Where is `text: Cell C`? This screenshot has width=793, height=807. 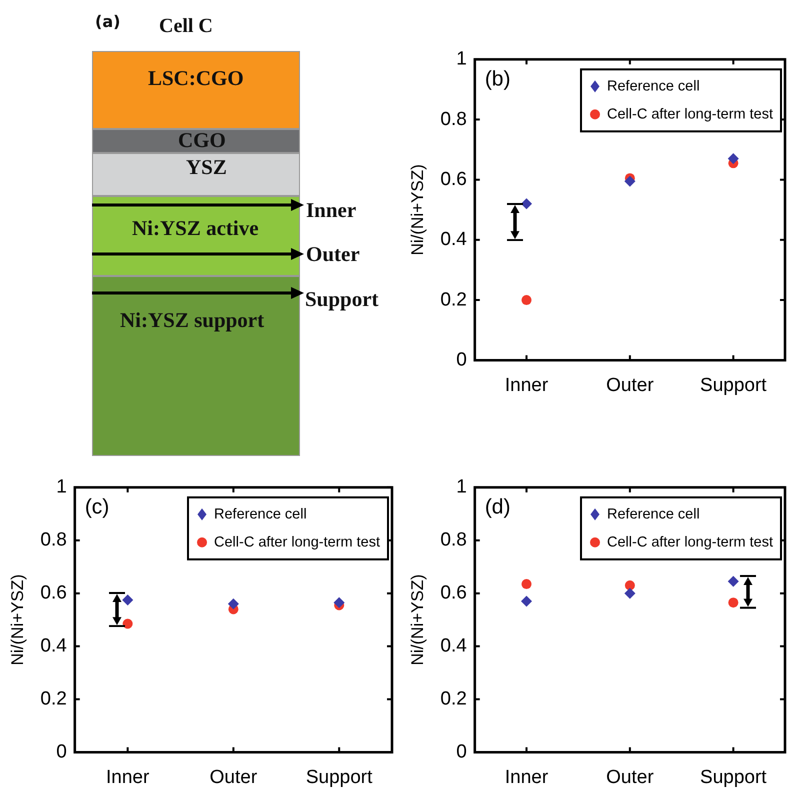
text: Cell C is located at coordinates (186, 26).